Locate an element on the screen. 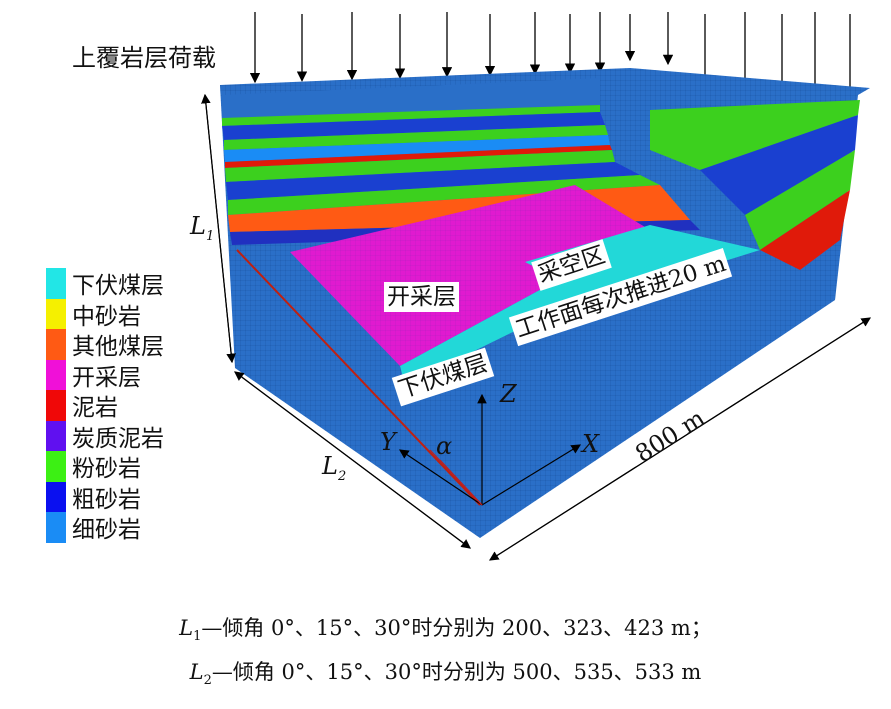 This screenshot has width=891, height=709. legend-label: 粗砂岩 is located at coordinates (106, 499).